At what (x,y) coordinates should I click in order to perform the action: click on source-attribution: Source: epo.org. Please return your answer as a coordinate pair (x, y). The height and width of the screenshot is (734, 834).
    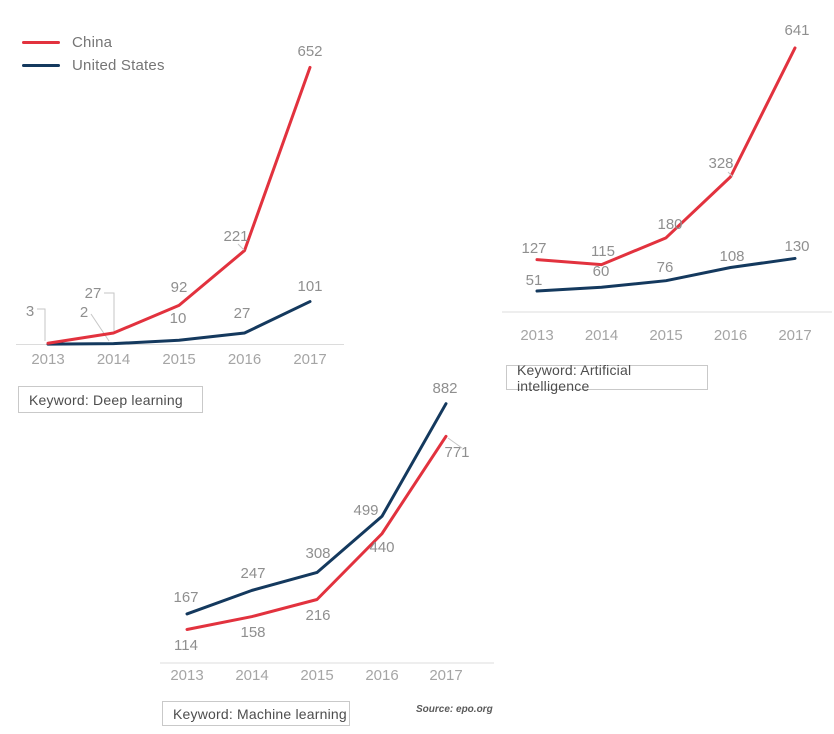
    Looking at the image, I should click on (454, 709).